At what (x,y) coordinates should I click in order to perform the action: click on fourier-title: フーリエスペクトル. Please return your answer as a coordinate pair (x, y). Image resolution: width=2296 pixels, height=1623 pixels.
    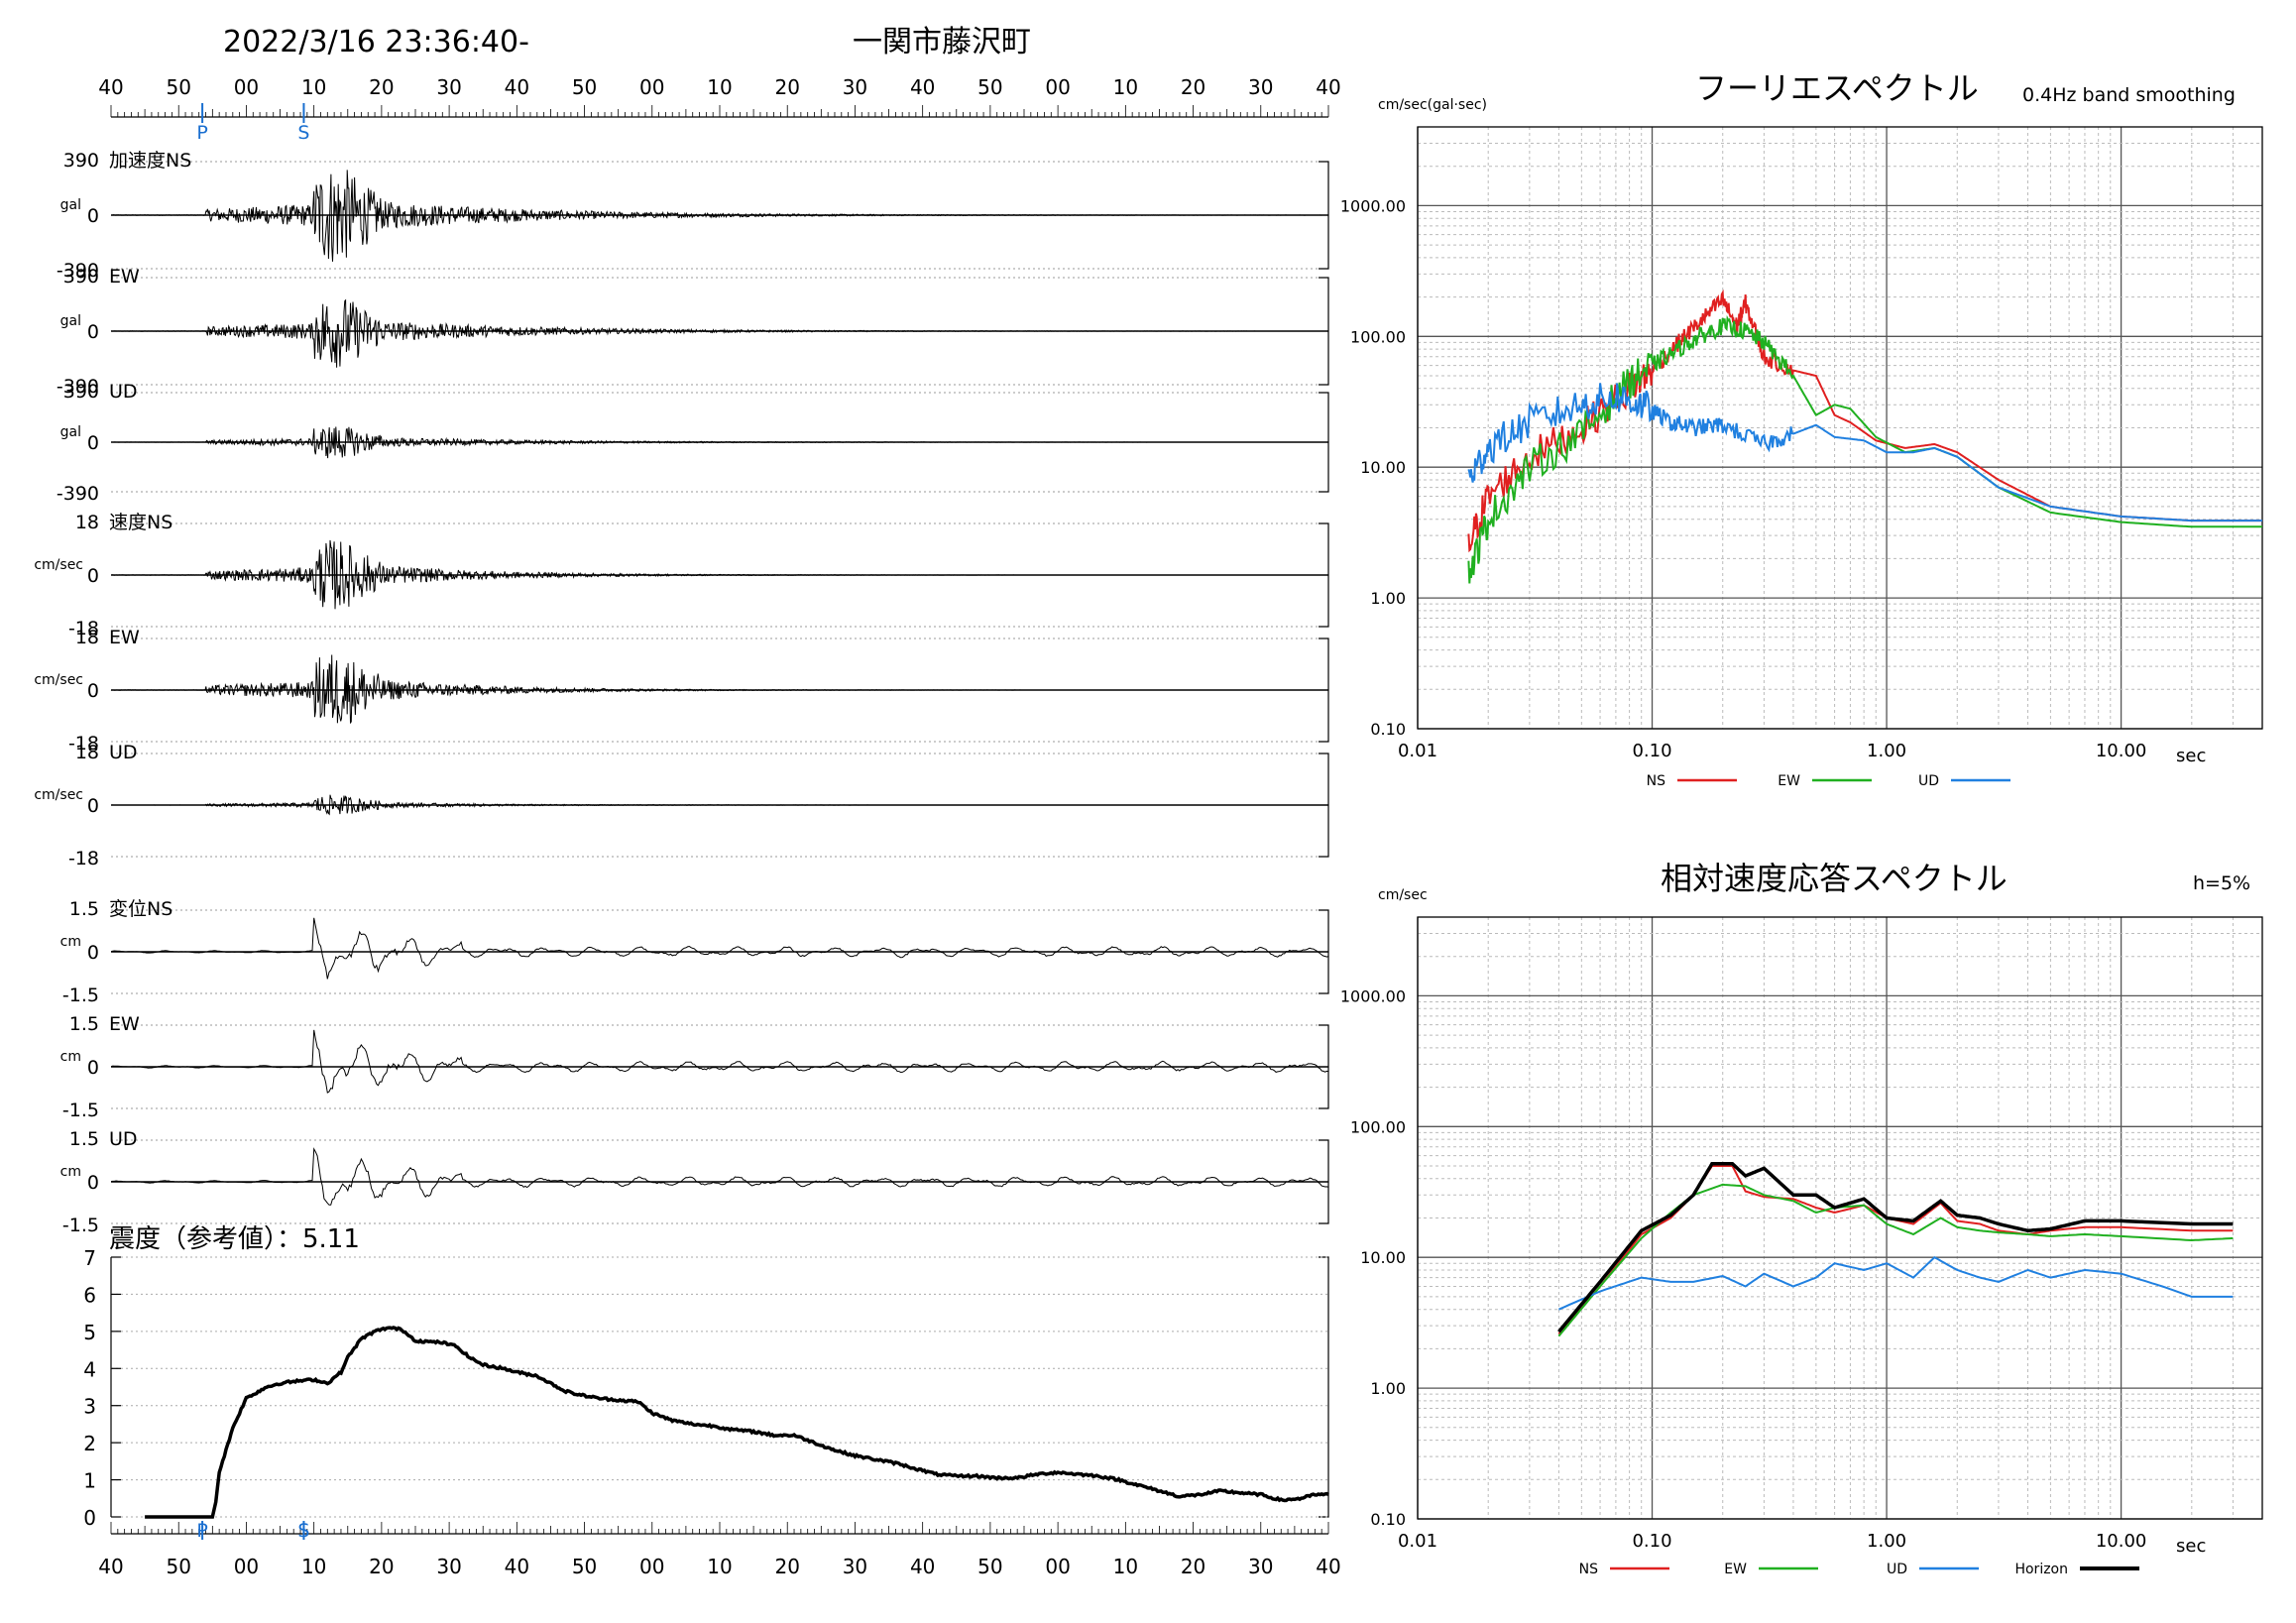
    Looking at the image, I should click on (1837, 88).